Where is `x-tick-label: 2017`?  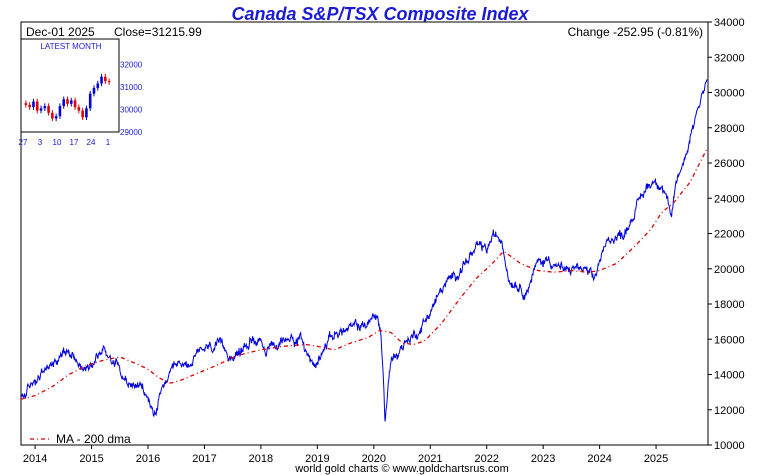
x-tick-label: 2017 is located at coordinates (204, 459).